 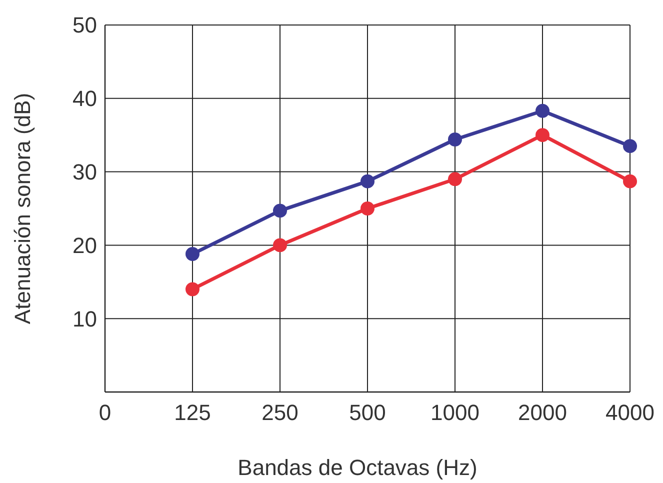 I want to click on y-tick-label: 40, so click(x=84, y=99).